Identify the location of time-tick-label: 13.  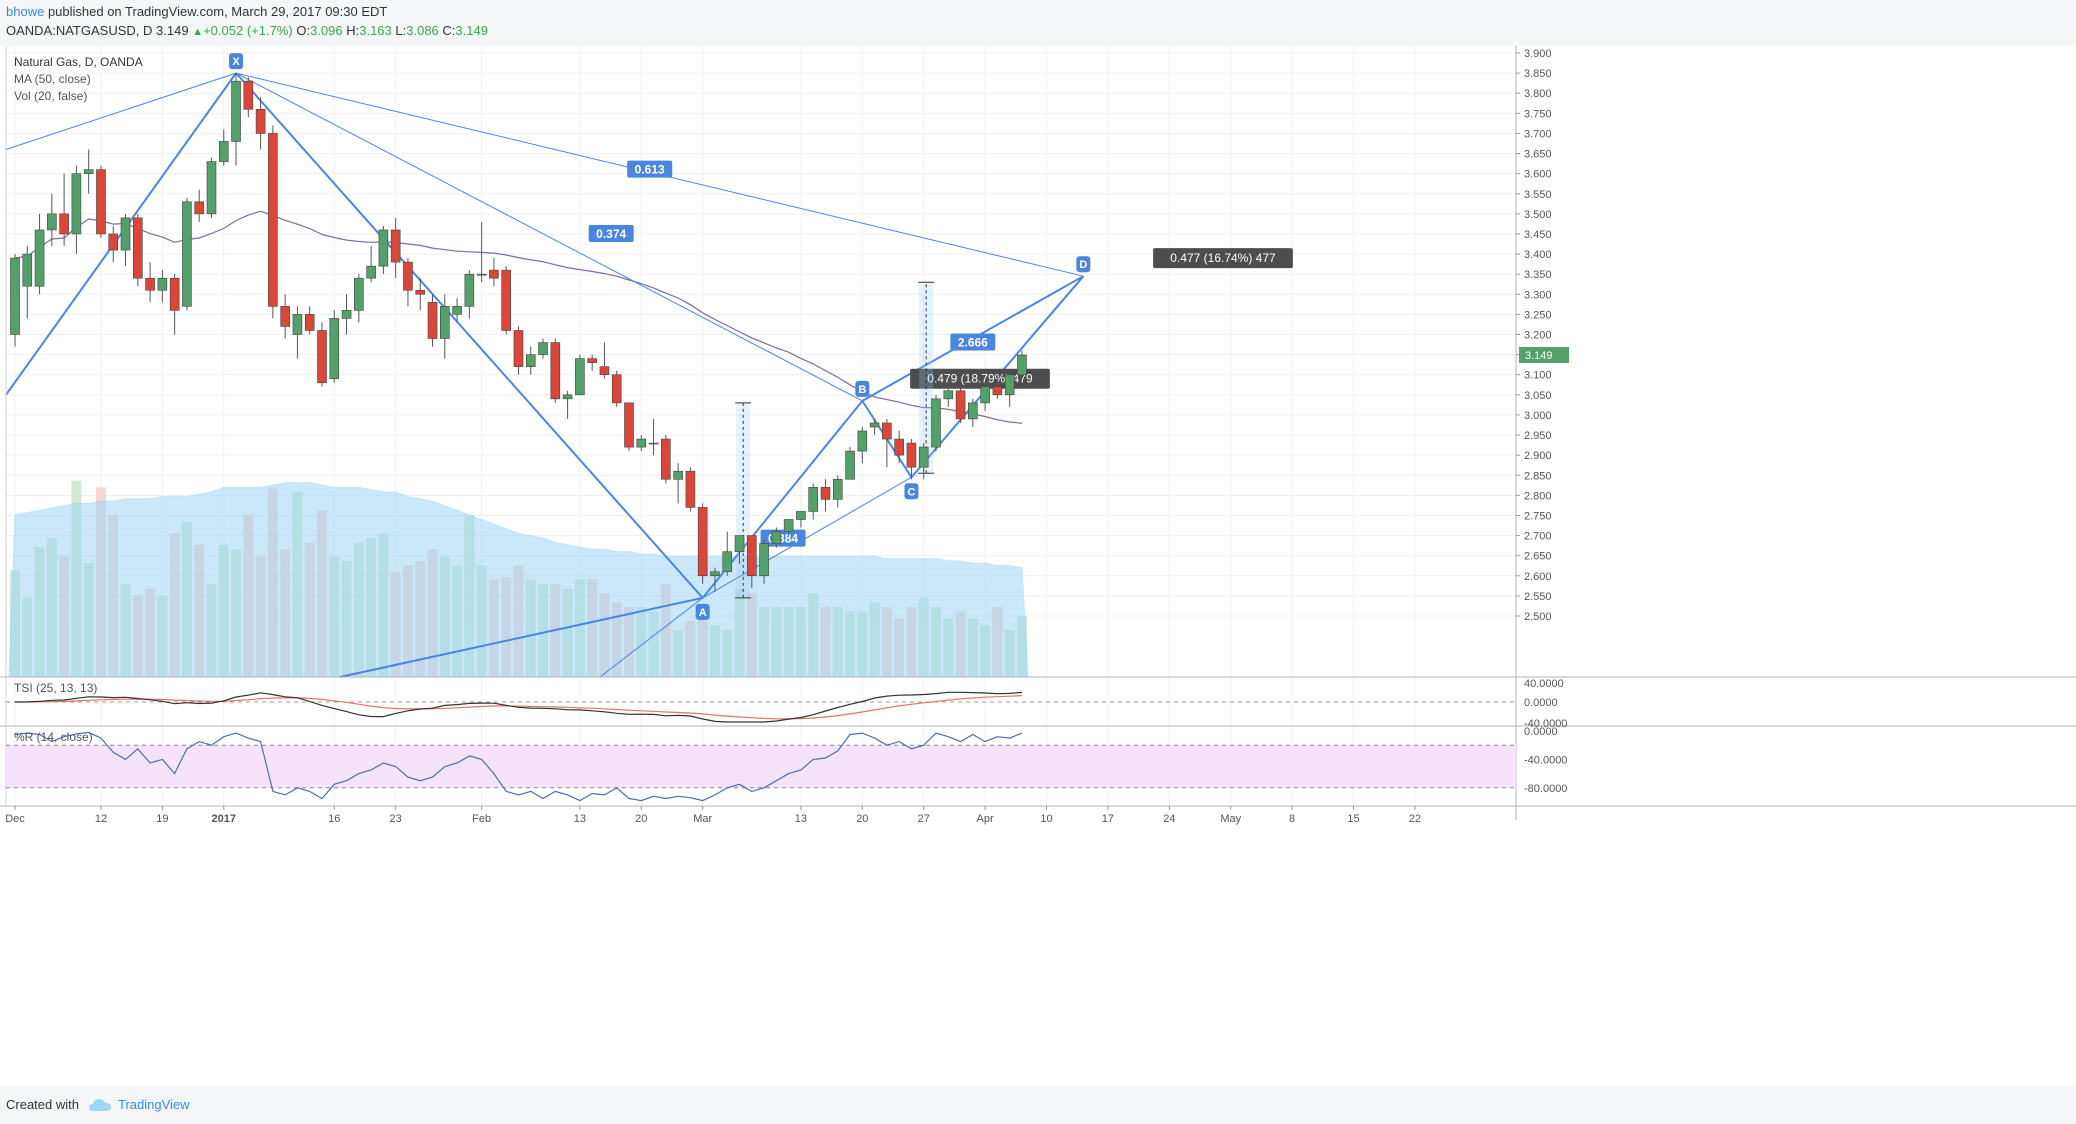
(801, 819).